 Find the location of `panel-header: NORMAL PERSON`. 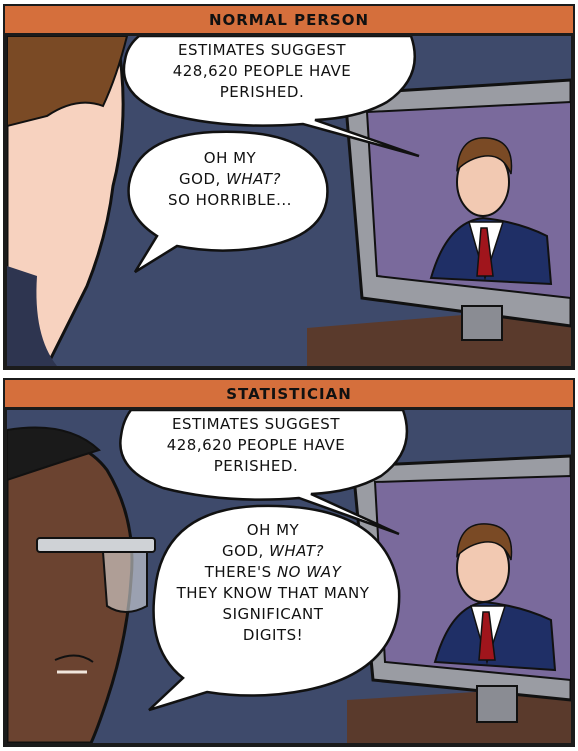

panel-header: NORMAL PERSON is located at coordinates (289, 21).